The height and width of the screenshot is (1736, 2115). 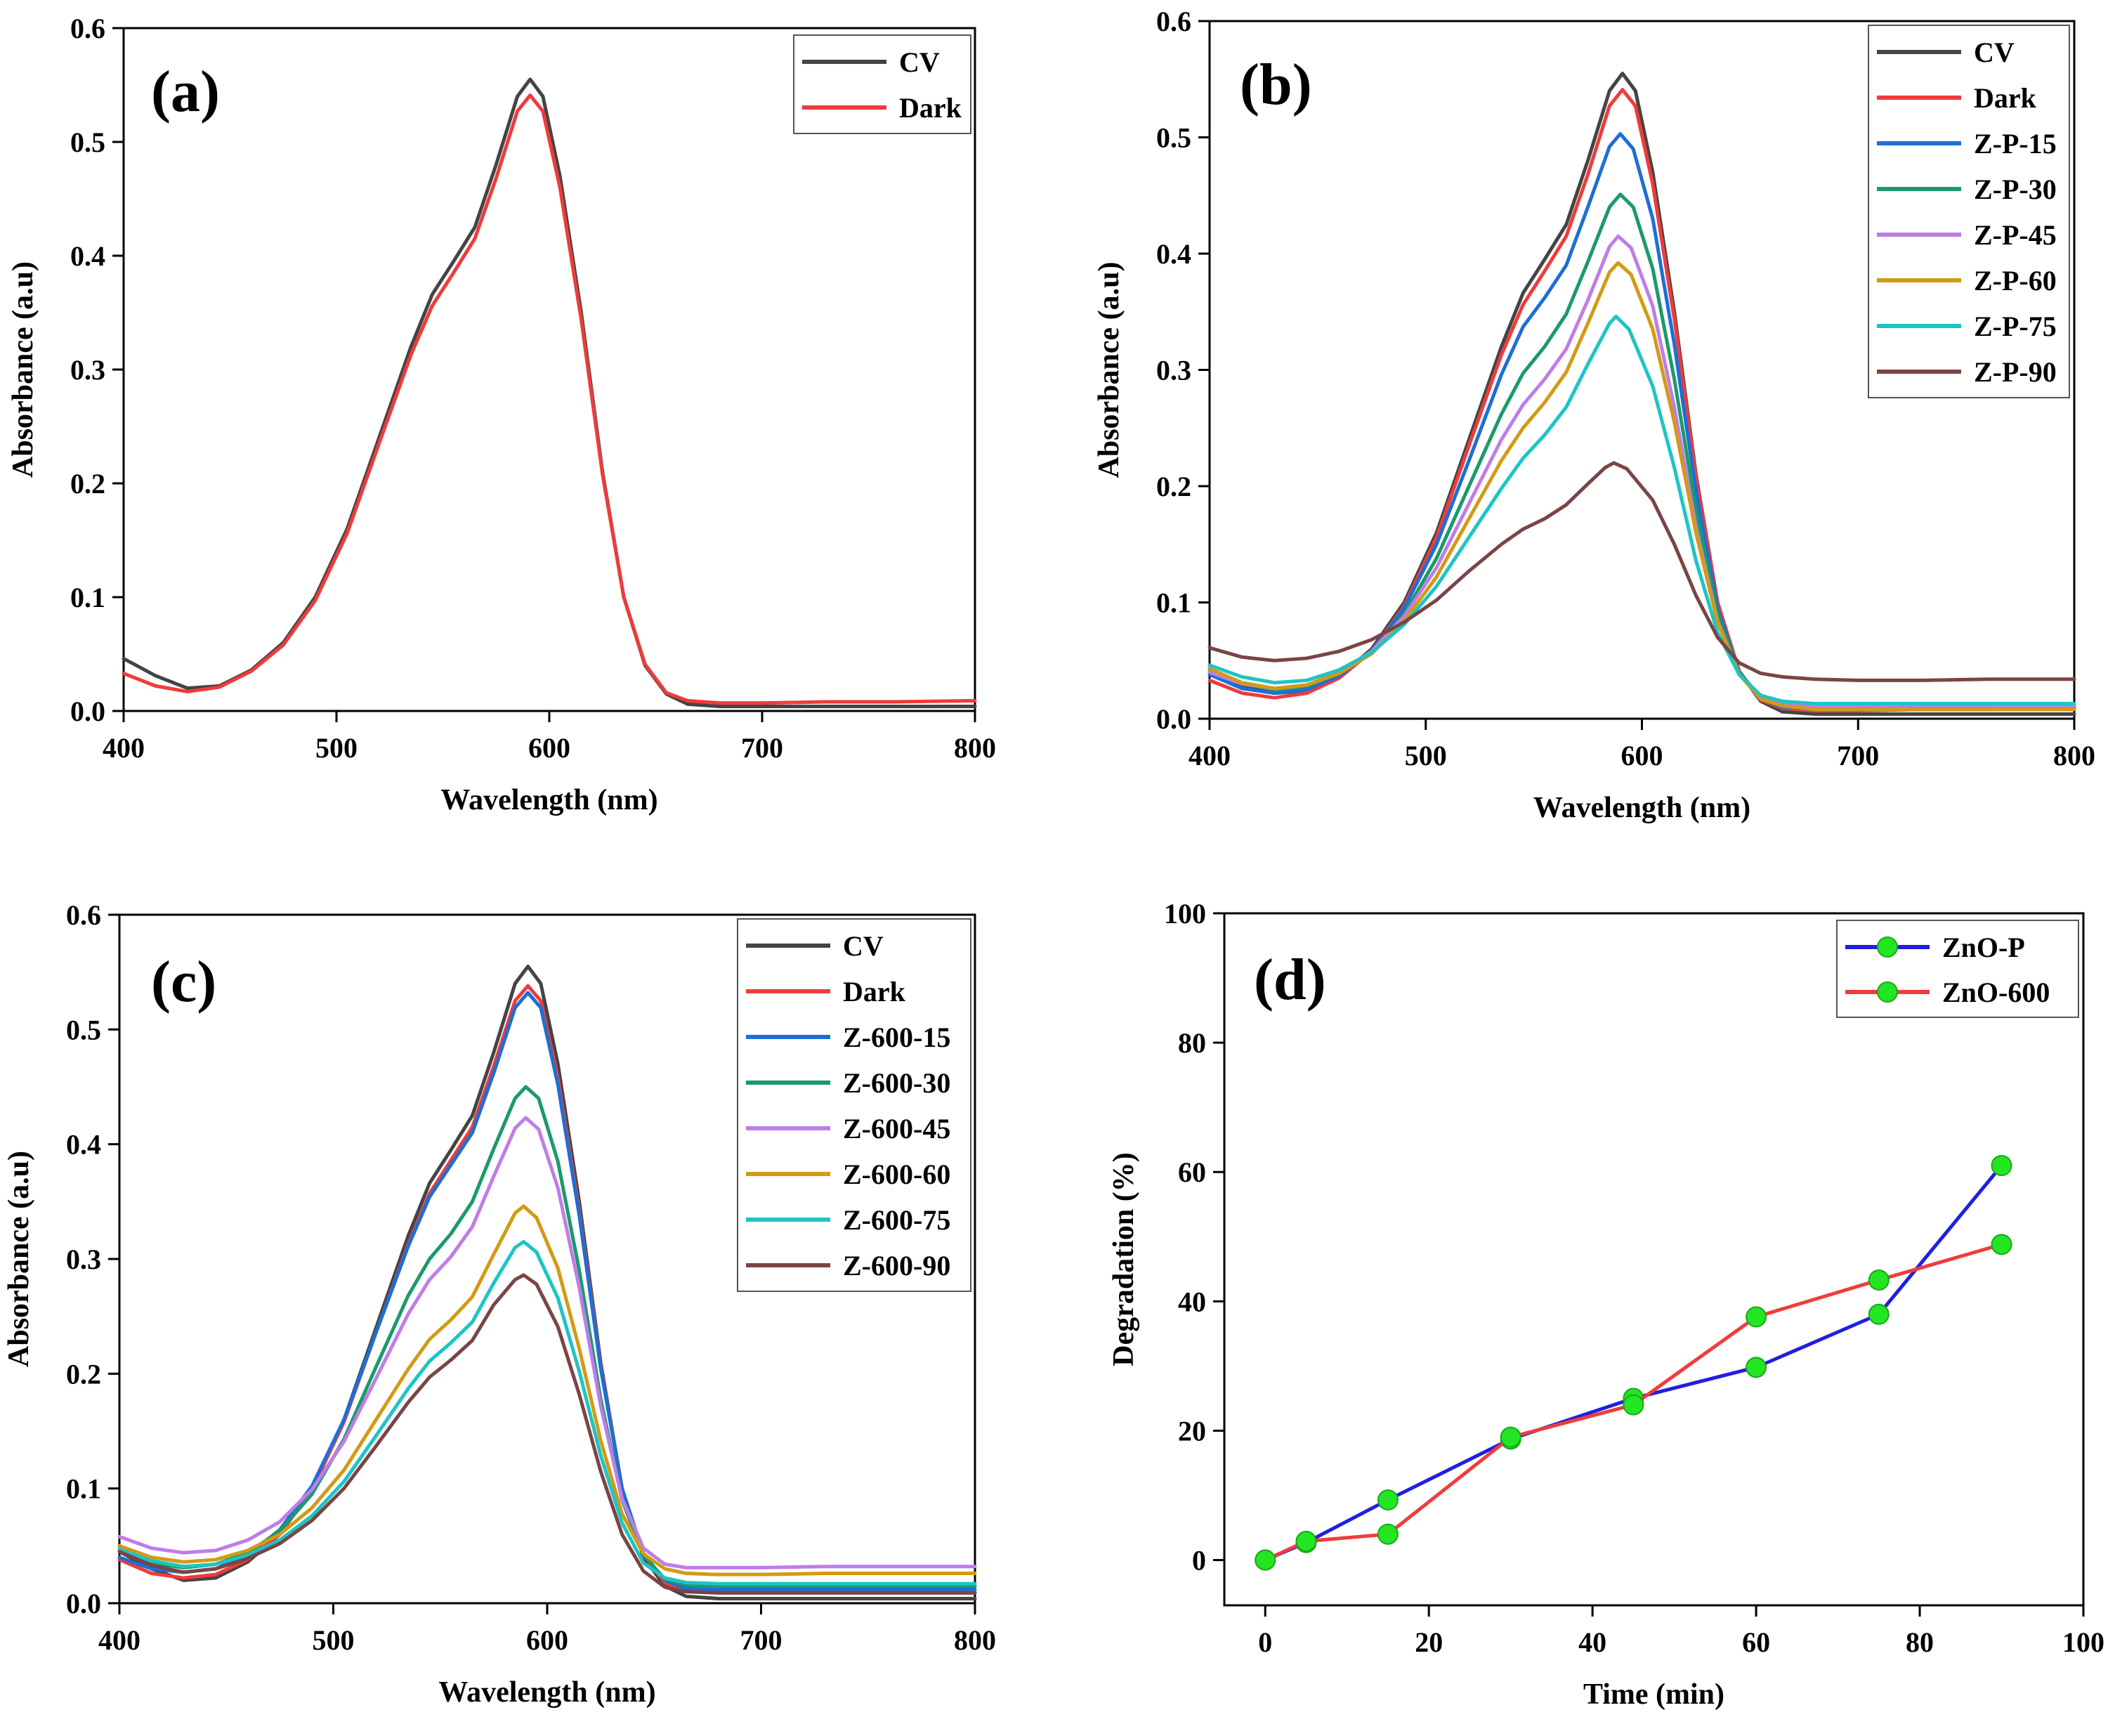 I want to click on series-line-ZnO-P, so click(x=1633, y=1362).